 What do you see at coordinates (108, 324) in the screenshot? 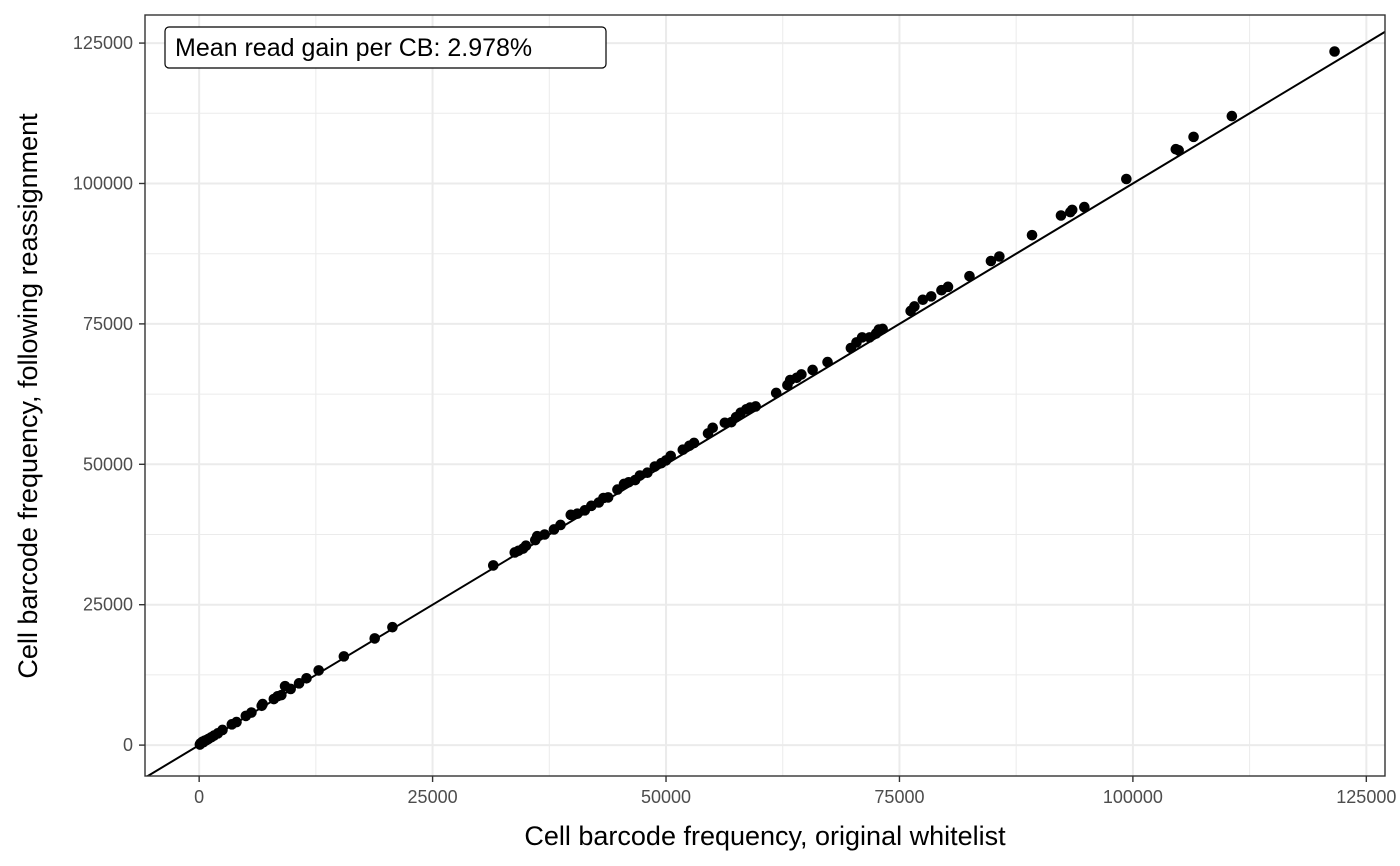
I see `y-tick-label: 75000` at bounding box center [108, 324].